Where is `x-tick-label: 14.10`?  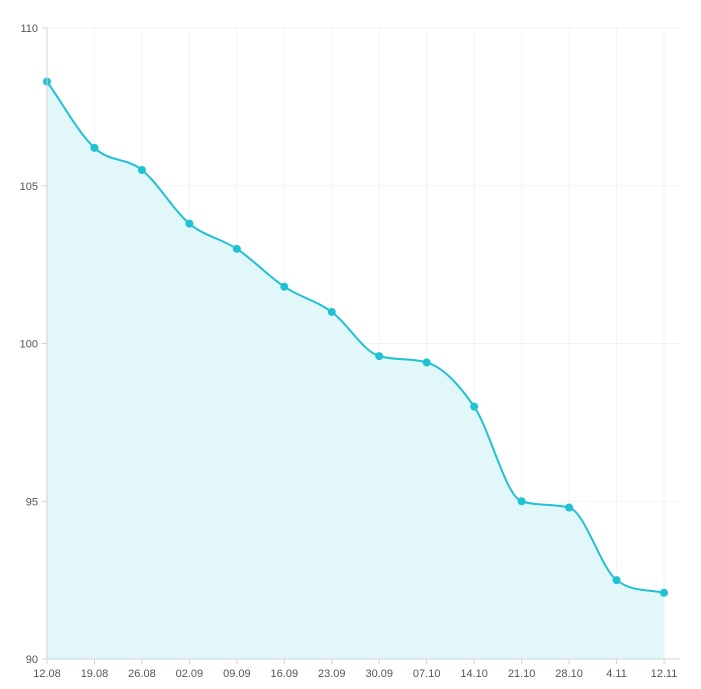
x-tick-label: 14.10 is located at coordinates (474, 674).